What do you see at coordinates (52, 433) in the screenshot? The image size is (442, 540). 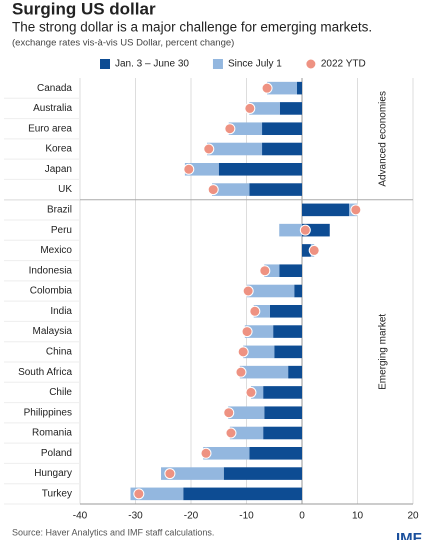 I see `y-tick-label: Romania` at bounding box center [52, 433].